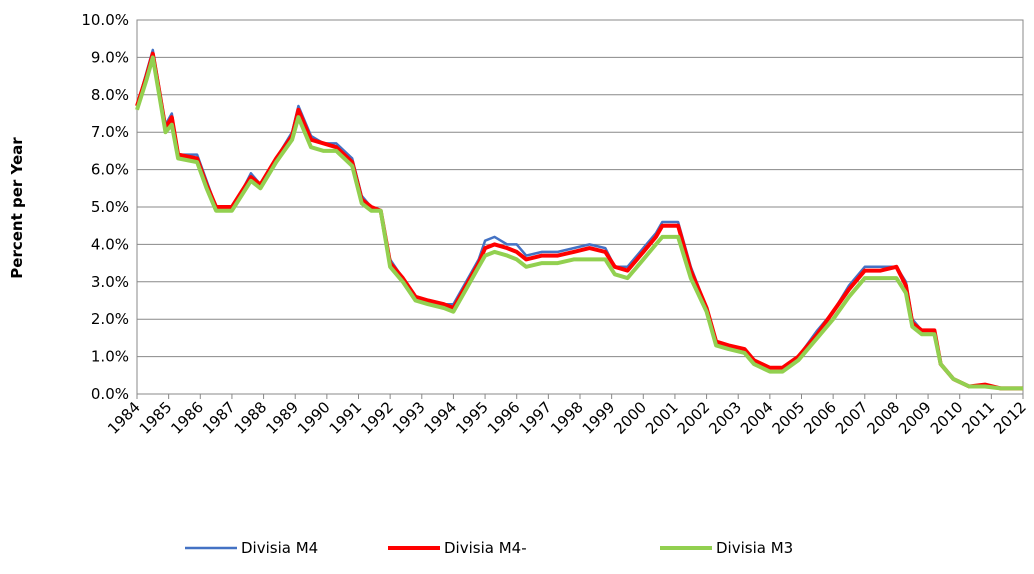  What do you see at coordinates (789, 418) in the screenshot?
I see `x-tick-label: 2005` at bounding box center [789, 418].